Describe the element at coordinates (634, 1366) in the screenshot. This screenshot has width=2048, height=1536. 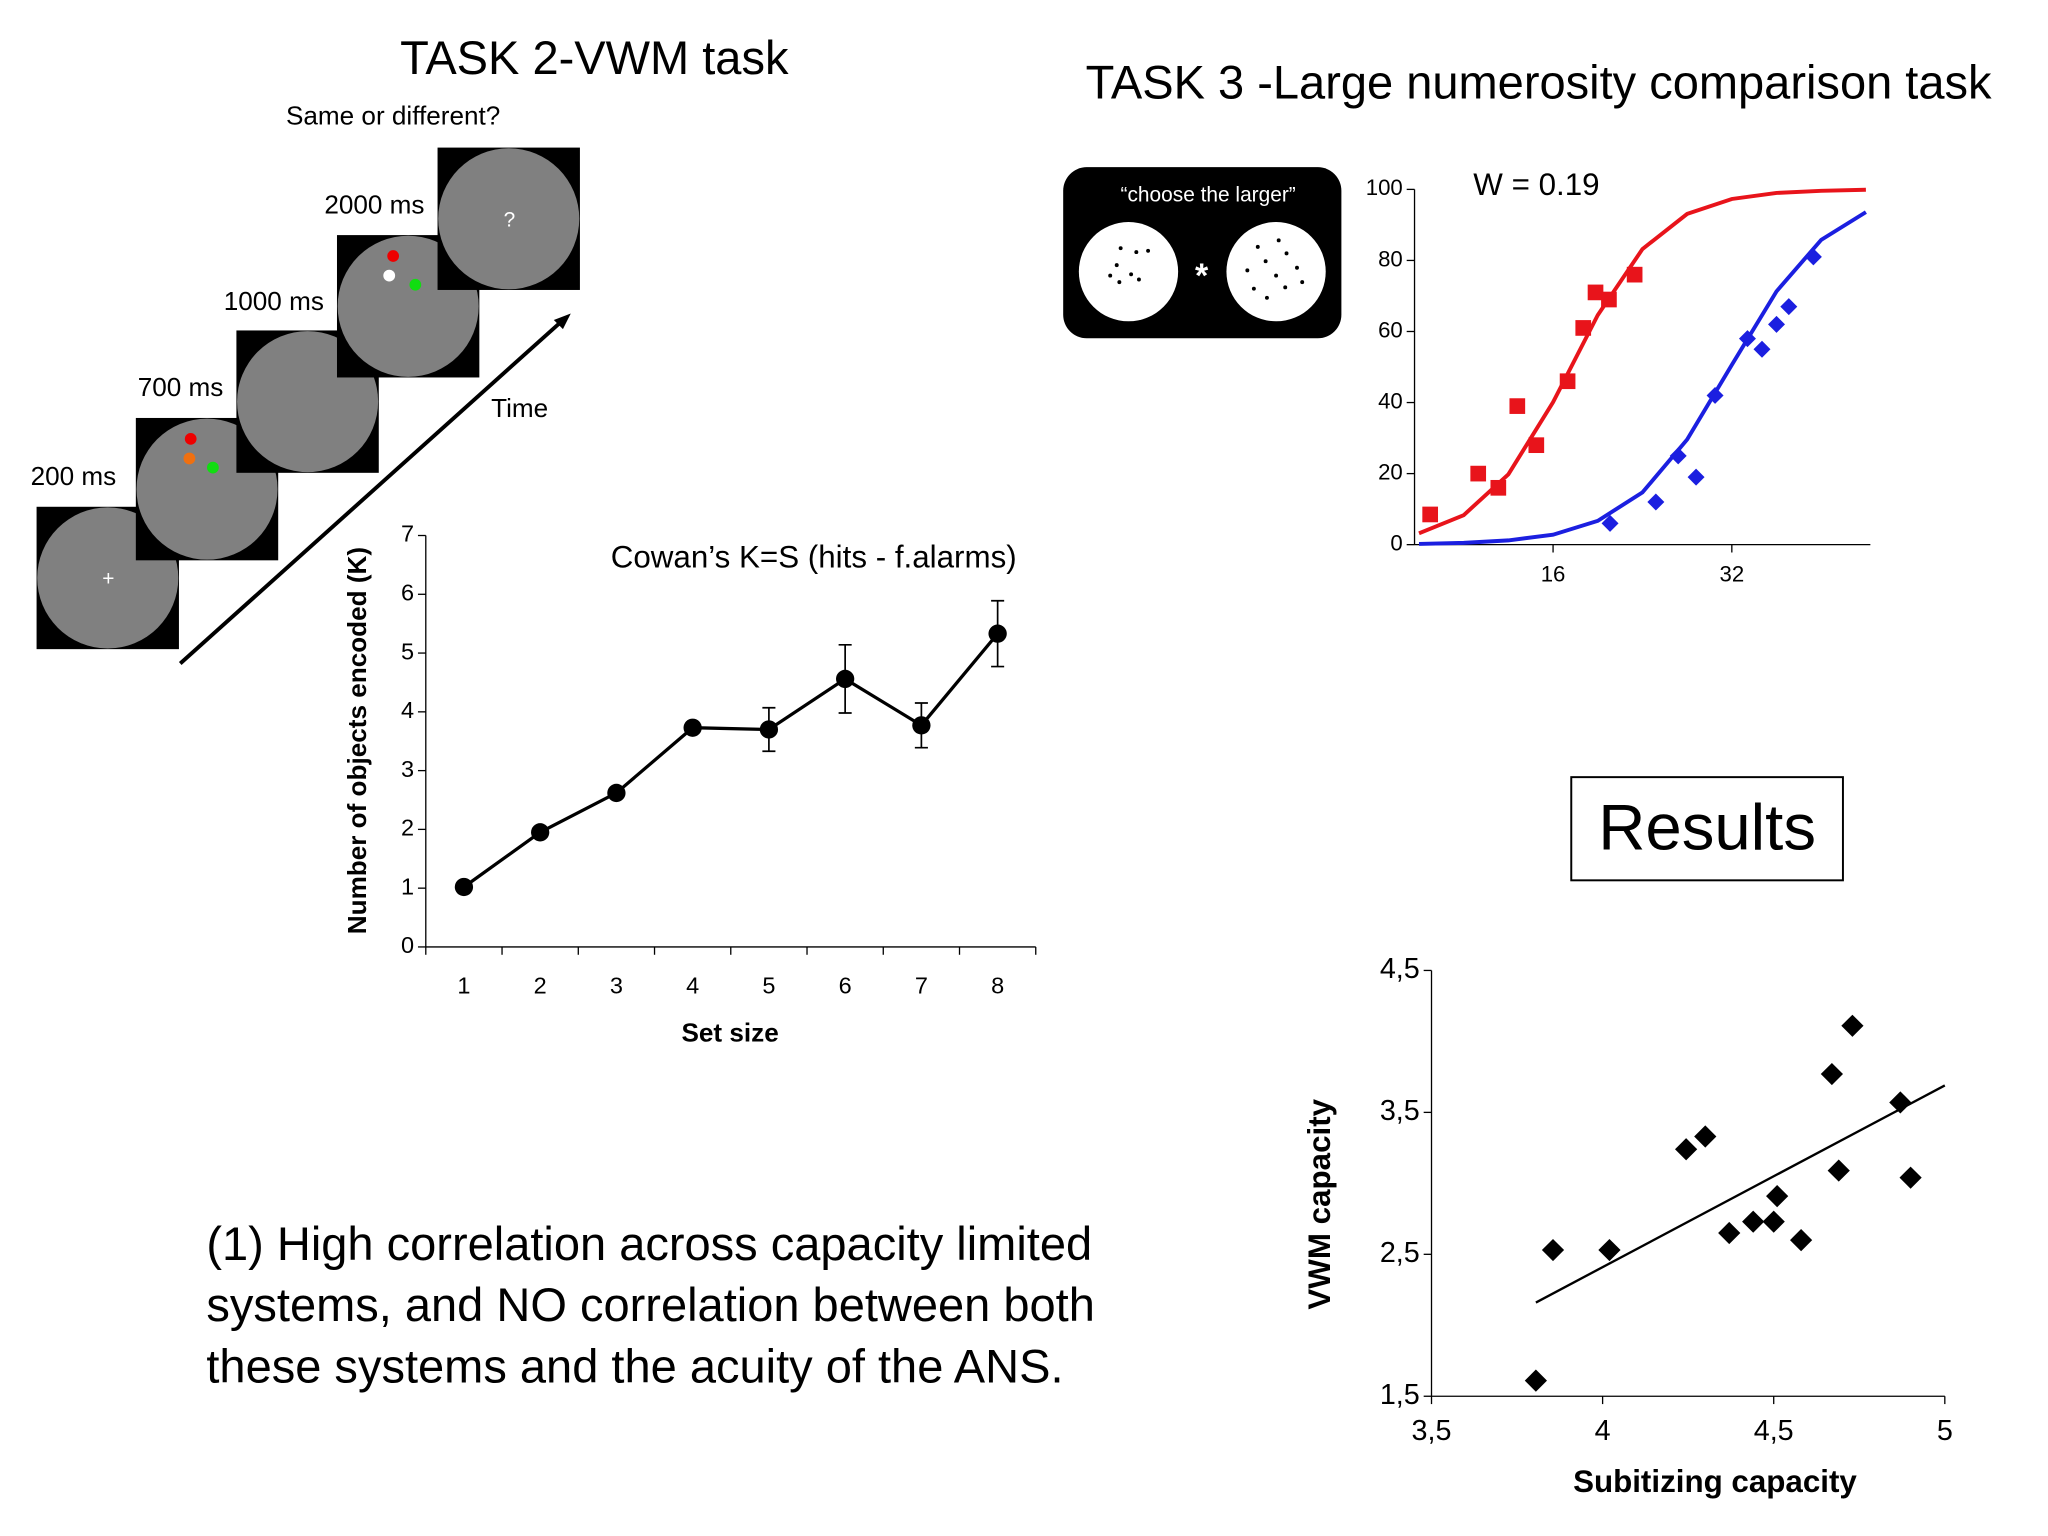
I see `conclusion-line: these systems and the acuity of the ANS.` at that location.